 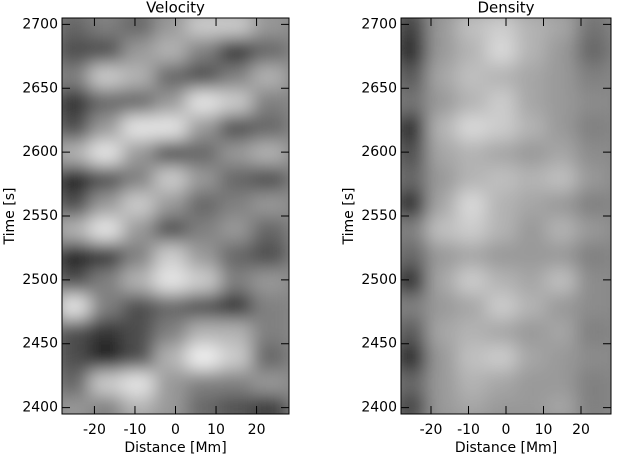 What do you see at coordinates (40, 152) in the screenshot?
I see `y-tick-label: 2600` at bounding box center [40, 152].